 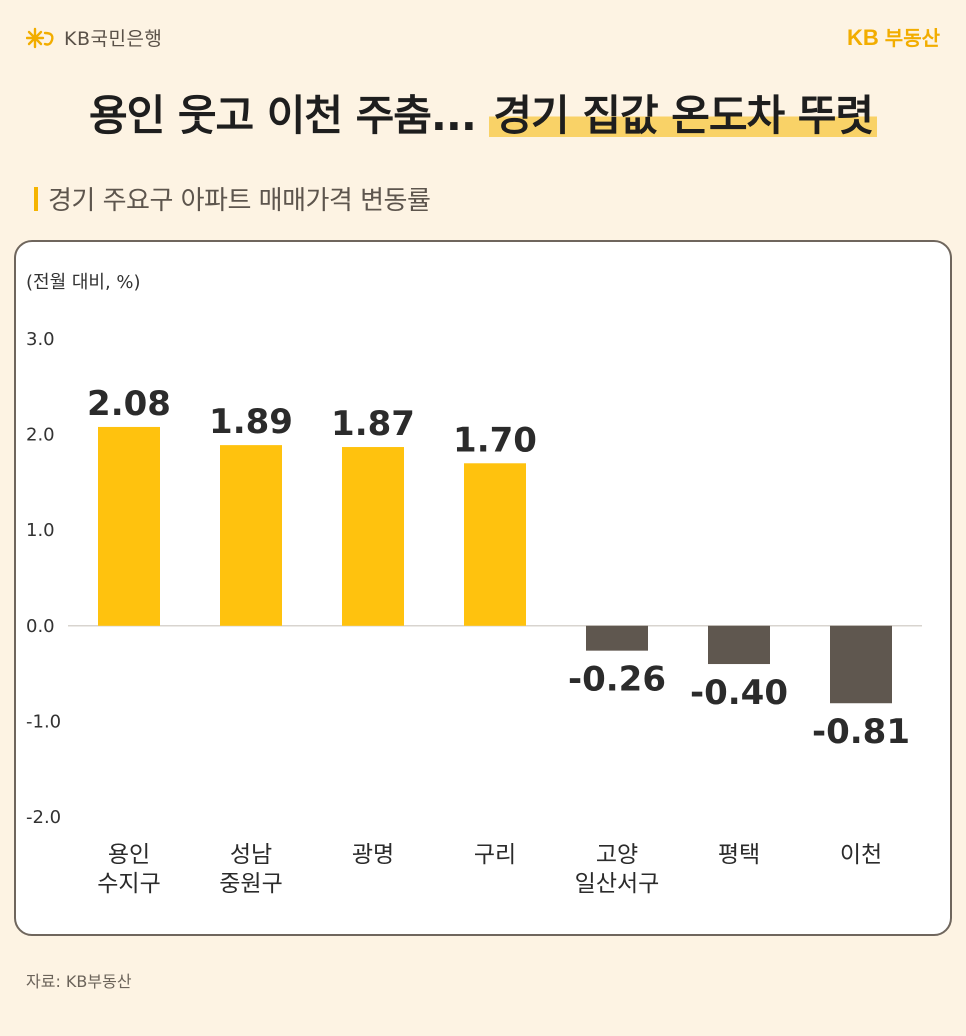 What do you see at coordinates (43, 721) in the screenshot?
I see `y-tick-label: -1.0` at bounding box center [43, 721].